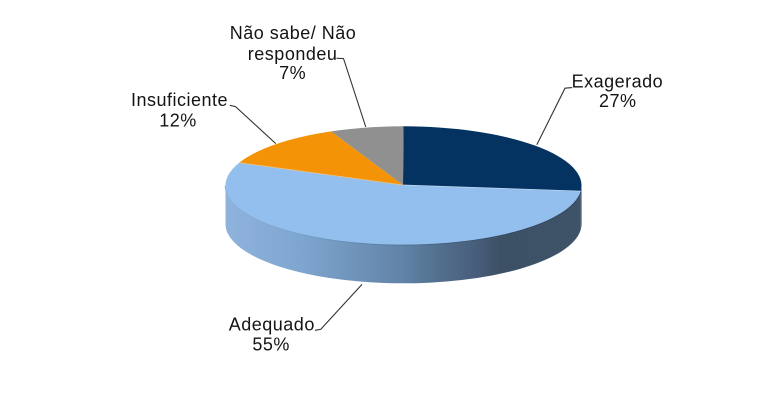 Image resolution: width=766 pixels, height=402 pixels. I want to click on svg-text: 7%, so click(292, 73).